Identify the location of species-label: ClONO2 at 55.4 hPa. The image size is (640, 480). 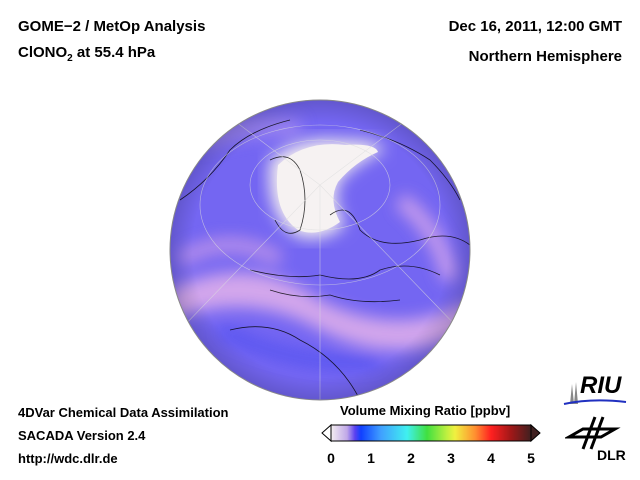
(86, 54).